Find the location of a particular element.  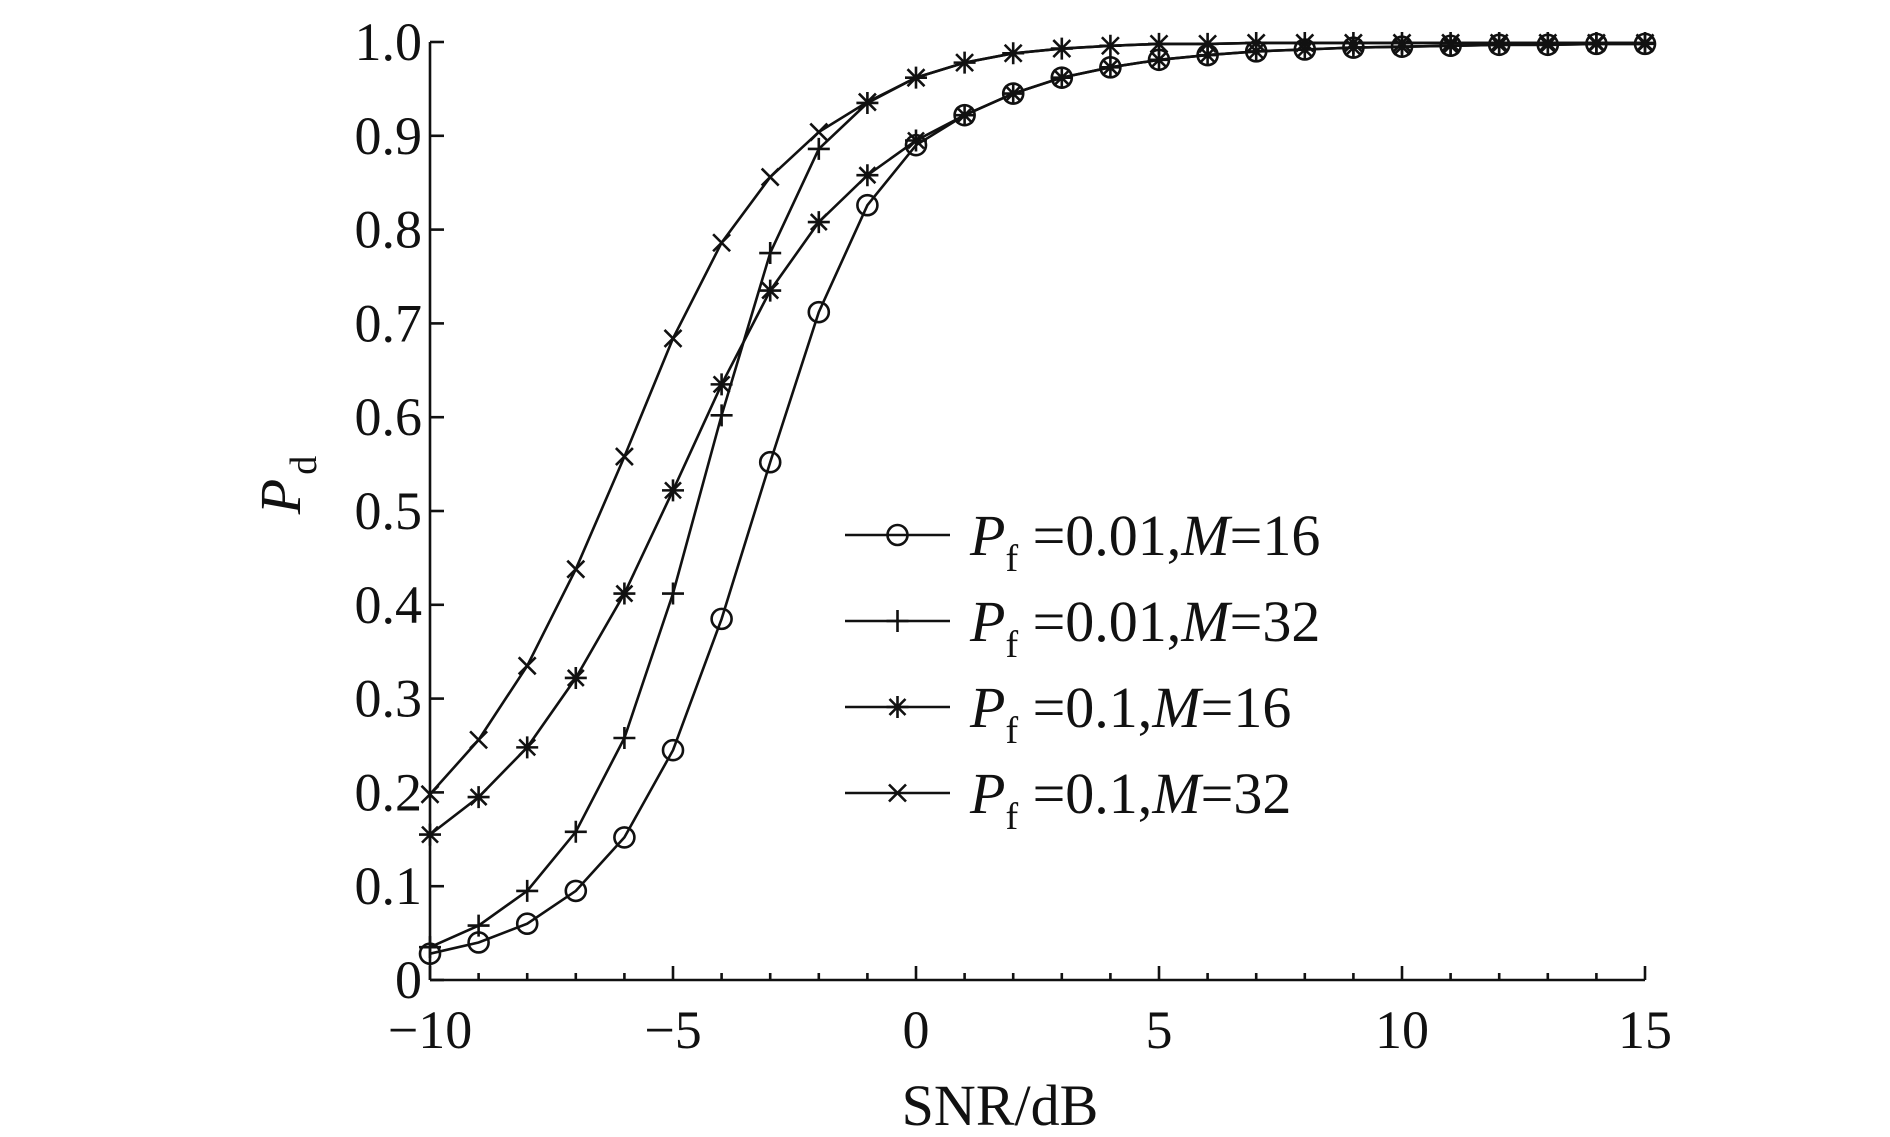

legend-label: Pf =0.1,M=16 is located at coordinates (1130, 713).